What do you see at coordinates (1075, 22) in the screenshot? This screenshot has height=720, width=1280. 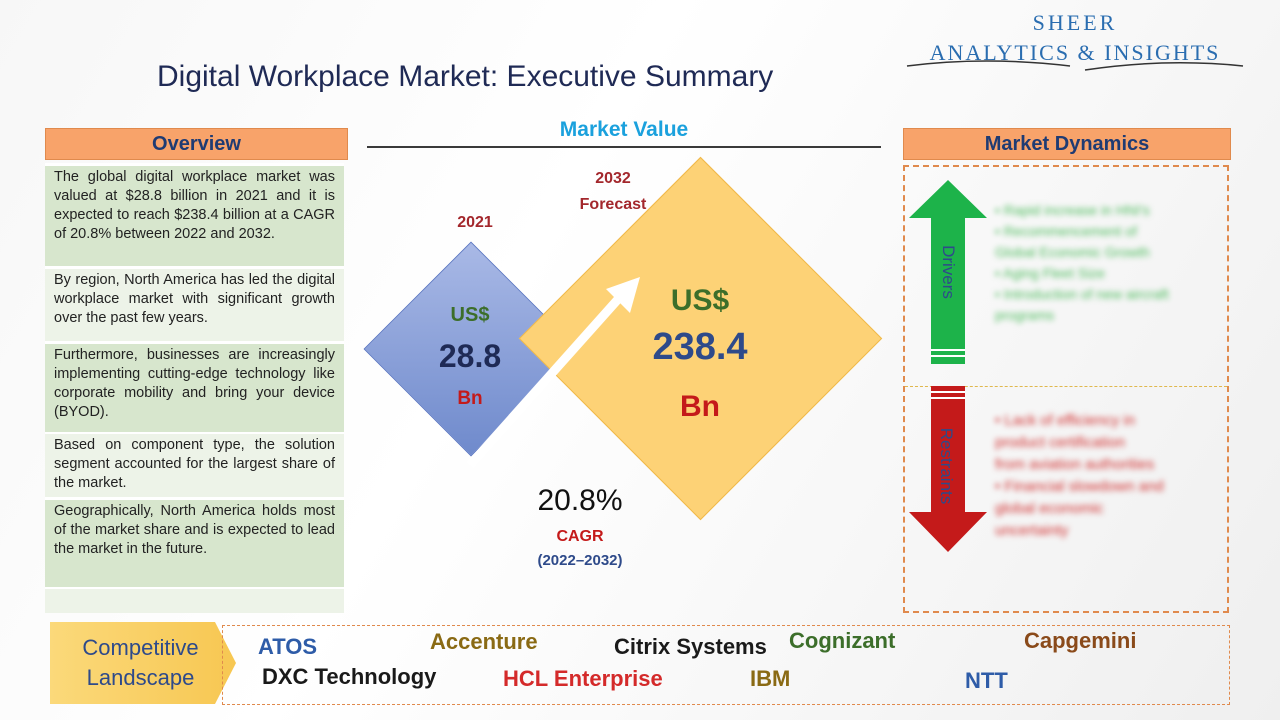 I see `logo-line-1: SHEER` at bounding box center [1075, 22].